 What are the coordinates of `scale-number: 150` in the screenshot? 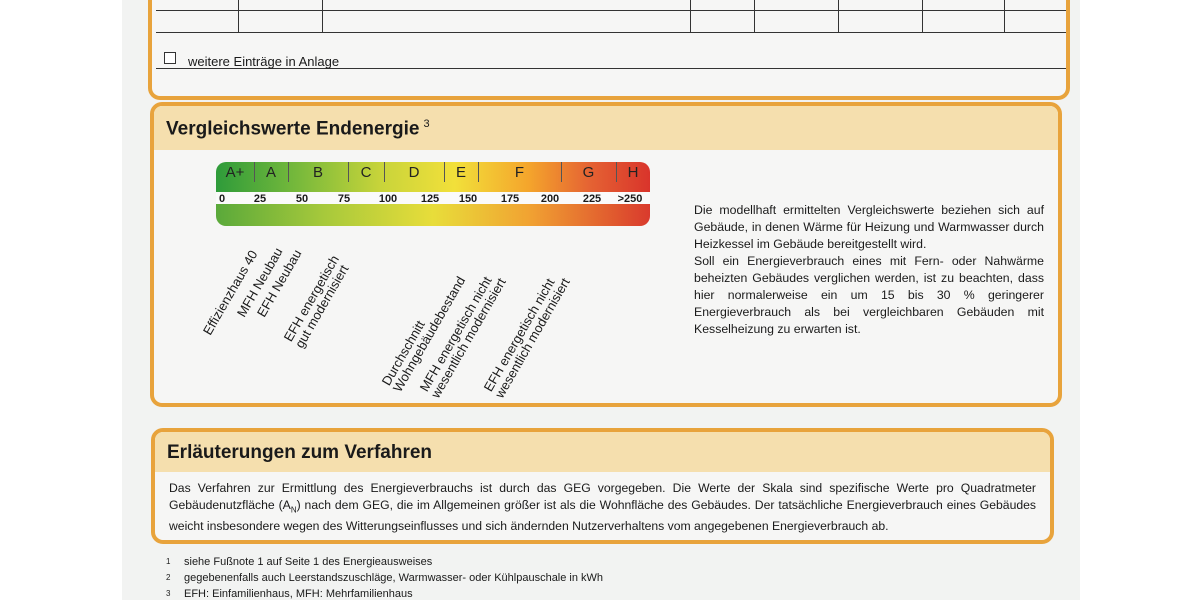 It's located at (468, 199).